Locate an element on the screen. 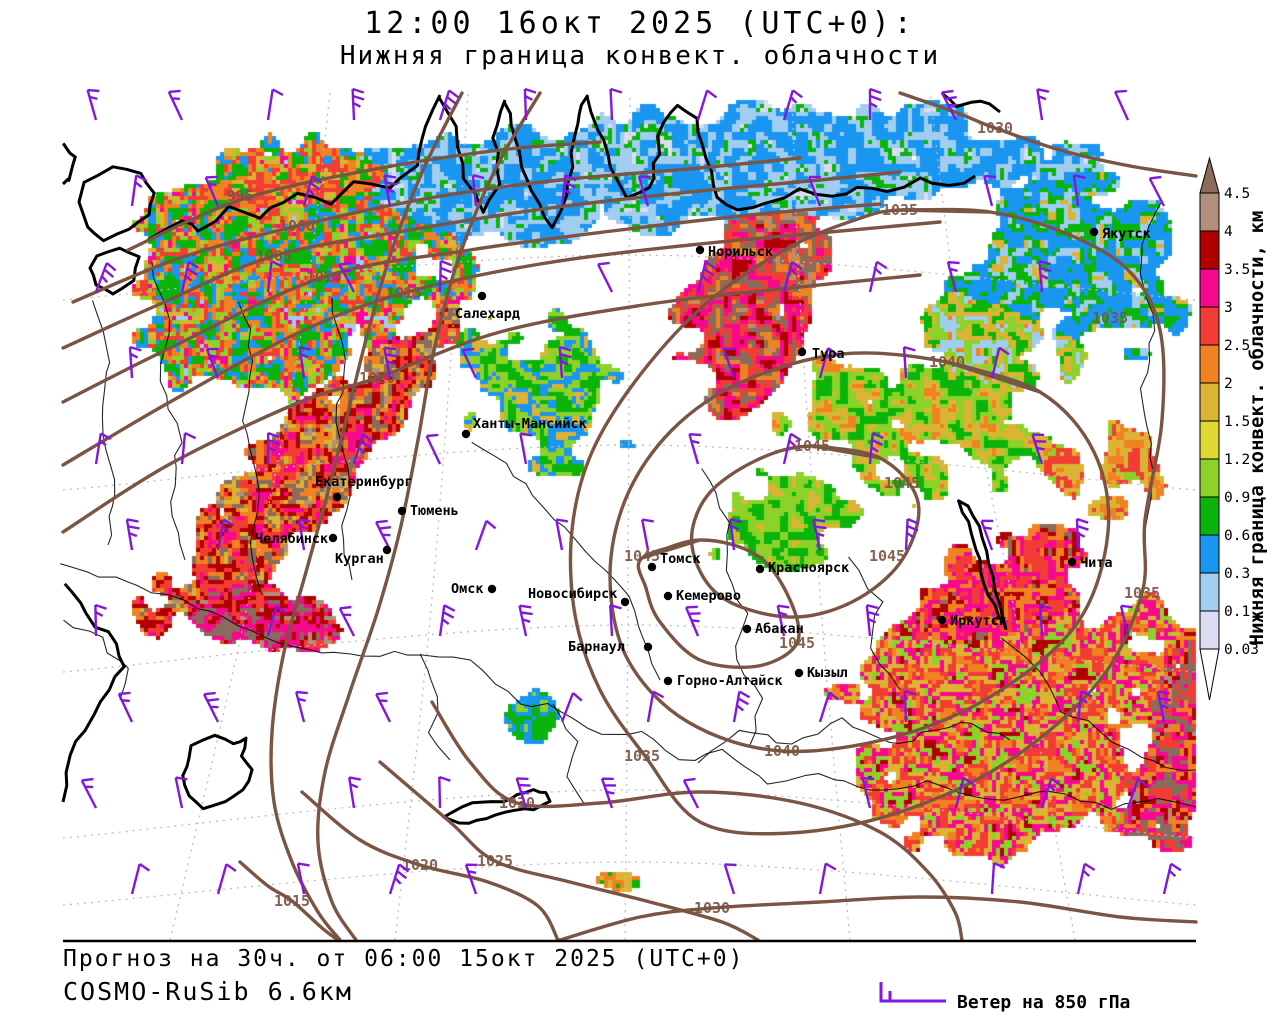  city-label: Барнаул is located at coordinates (596, 647).